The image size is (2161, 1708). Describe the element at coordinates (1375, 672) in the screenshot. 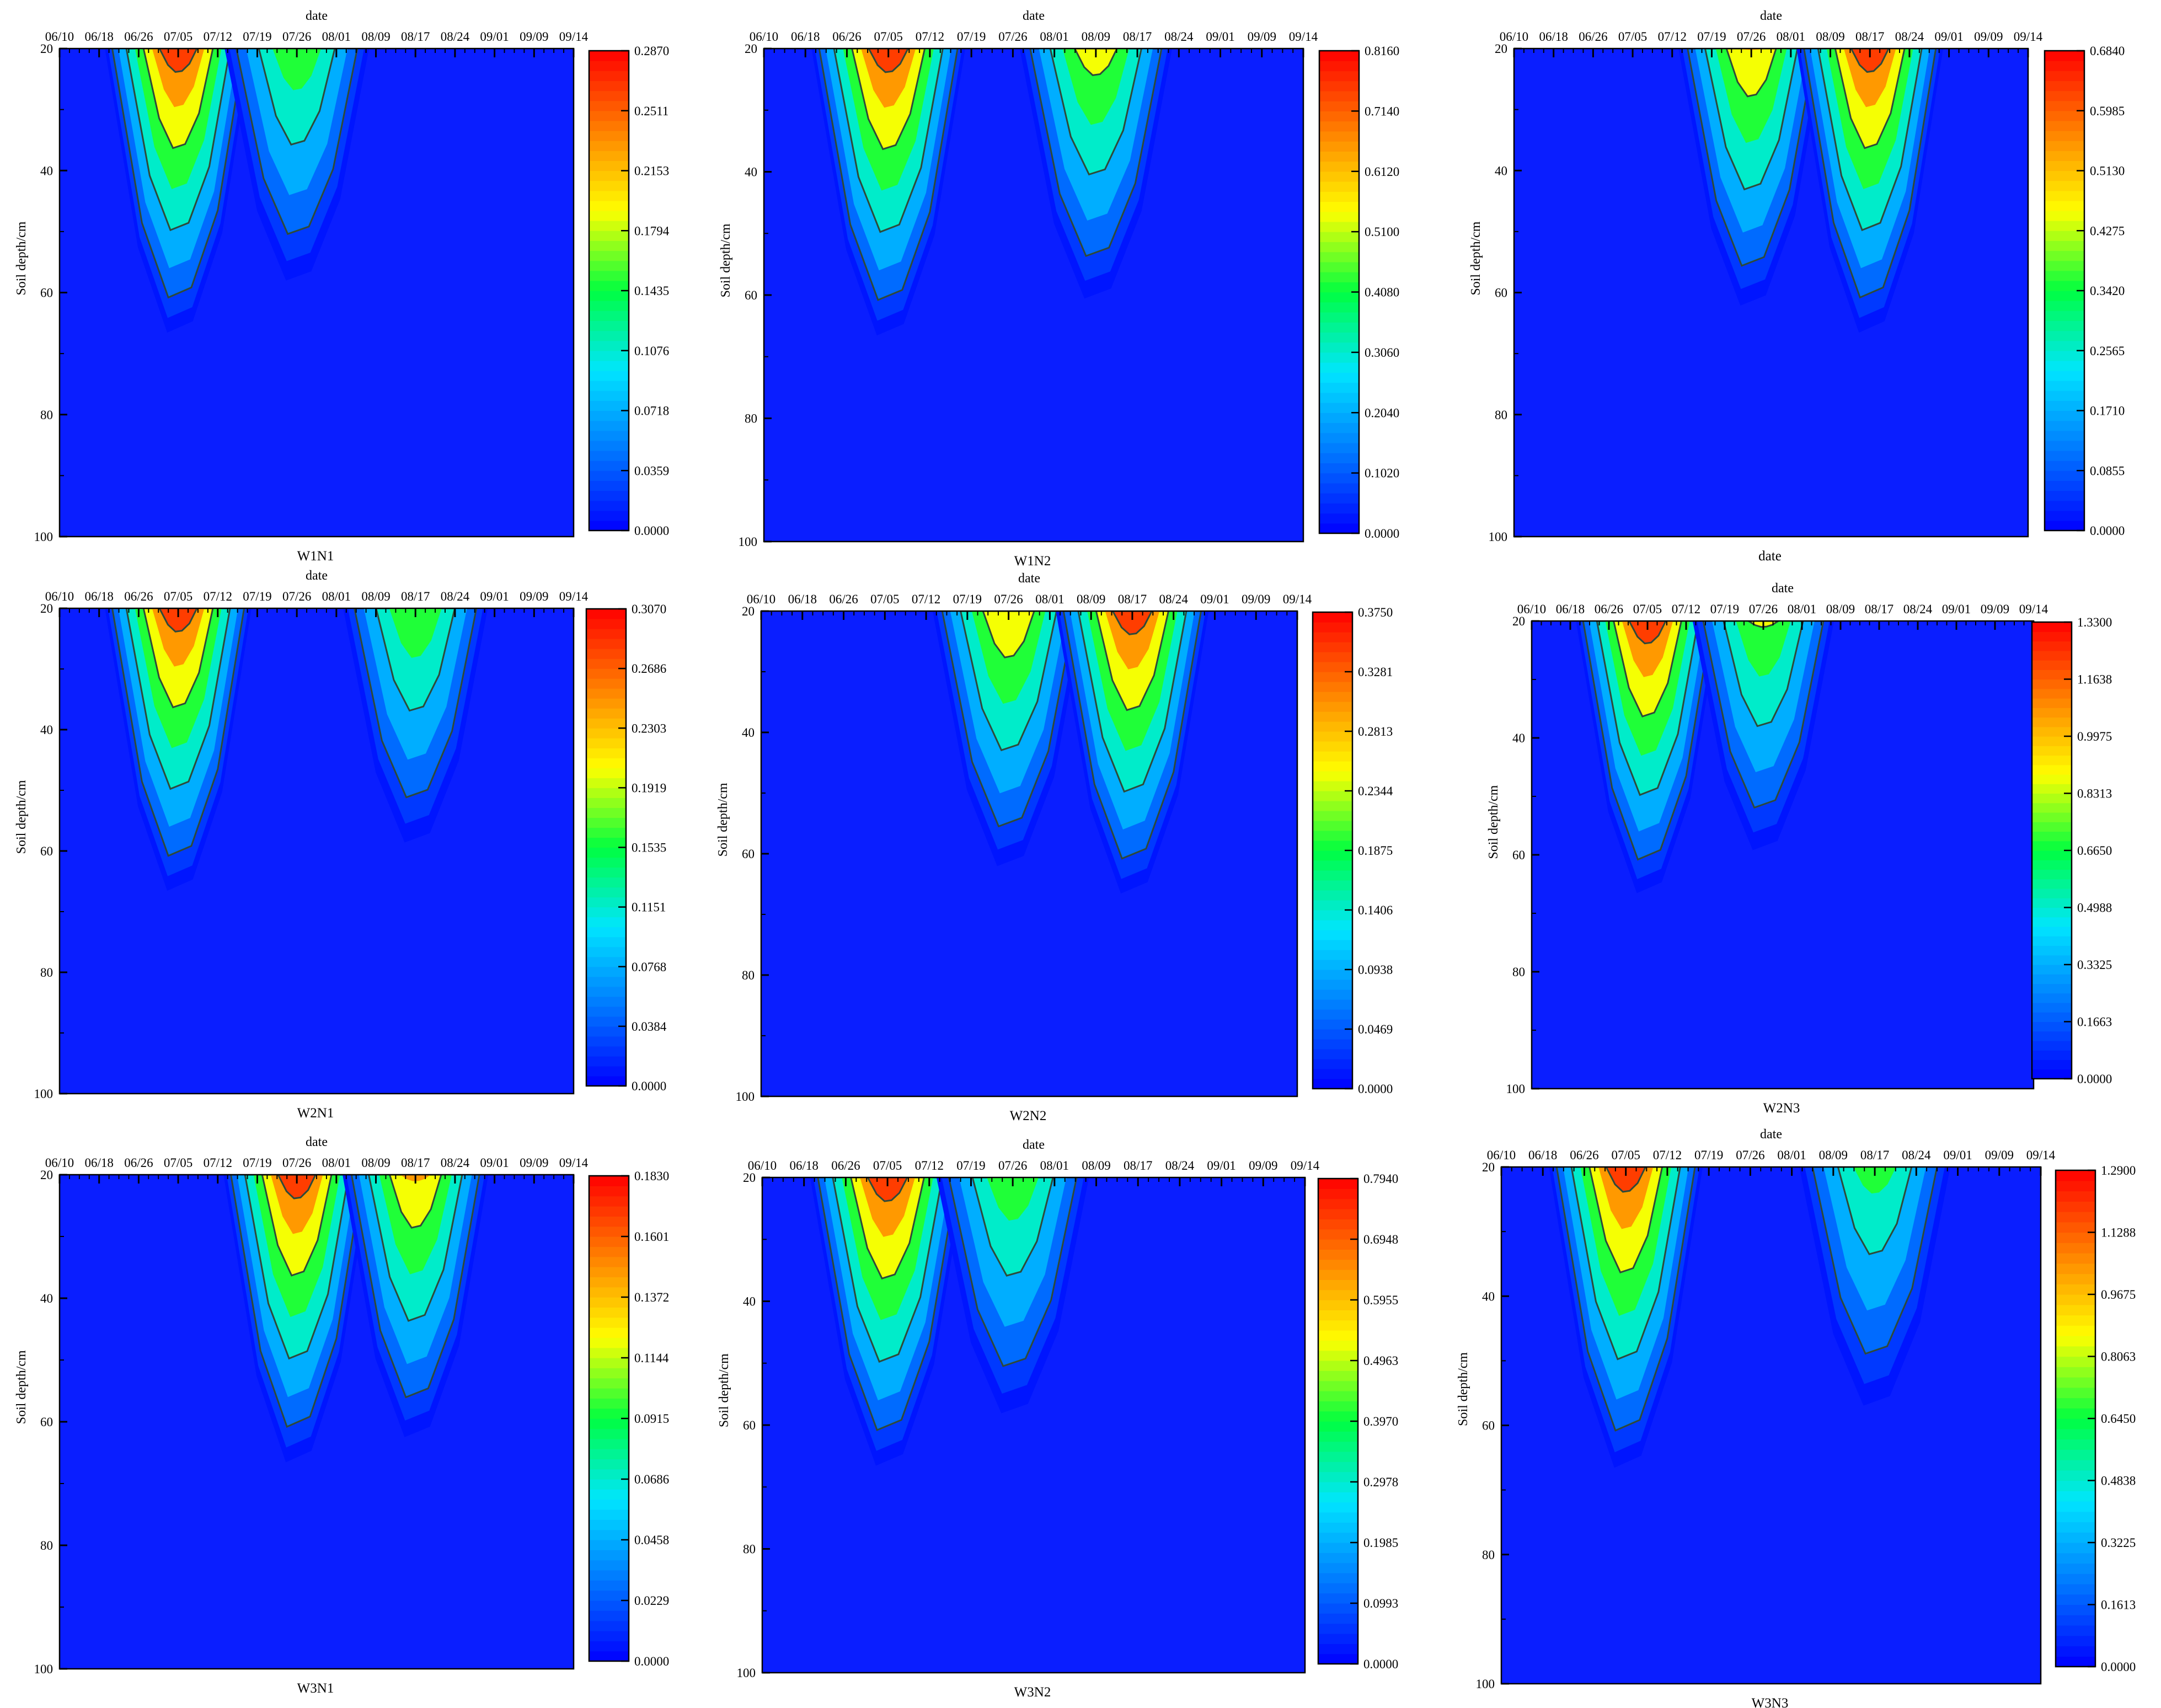

I see `colorbar-tick-label: 0.3281` at that location.